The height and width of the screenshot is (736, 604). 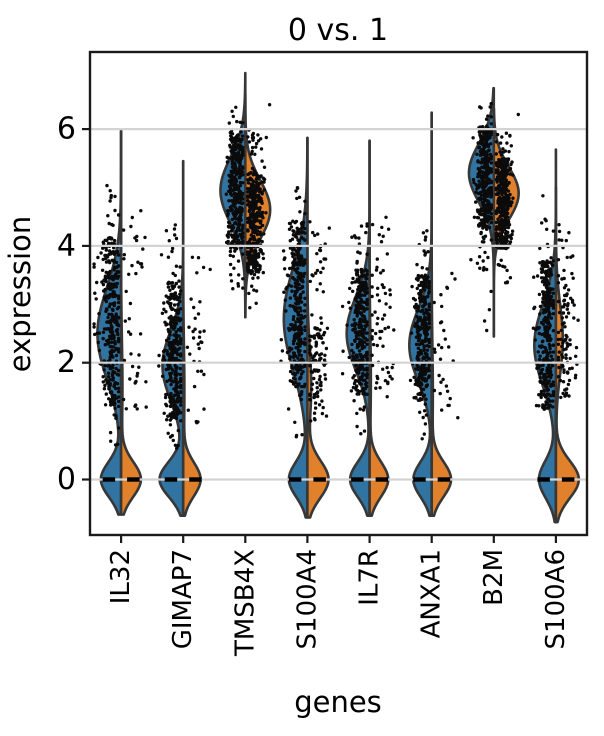 I want to click on y-tick-label: 2, so click(x=66, y=362).